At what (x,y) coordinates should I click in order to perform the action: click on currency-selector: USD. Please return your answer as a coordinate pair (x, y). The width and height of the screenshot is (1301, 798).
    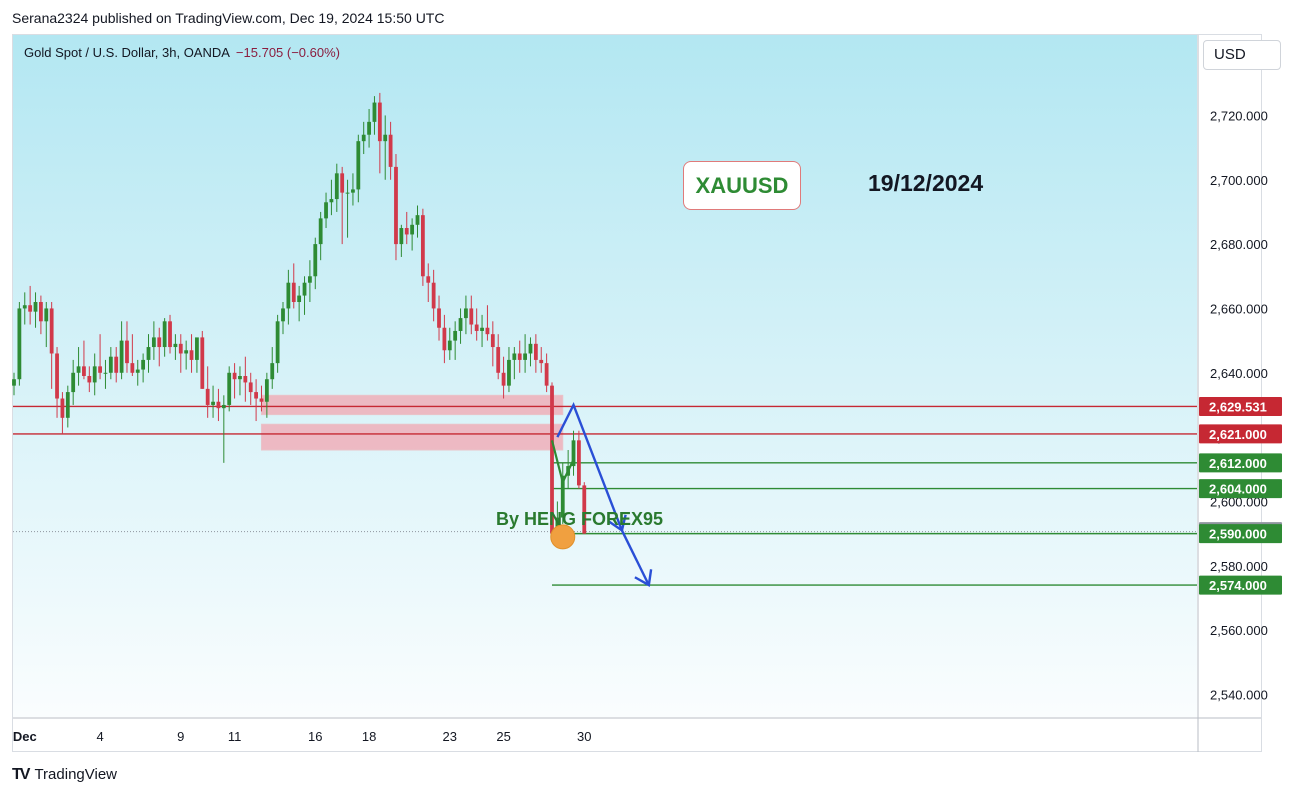
    Looking at the image, I should click on (1242, 55).